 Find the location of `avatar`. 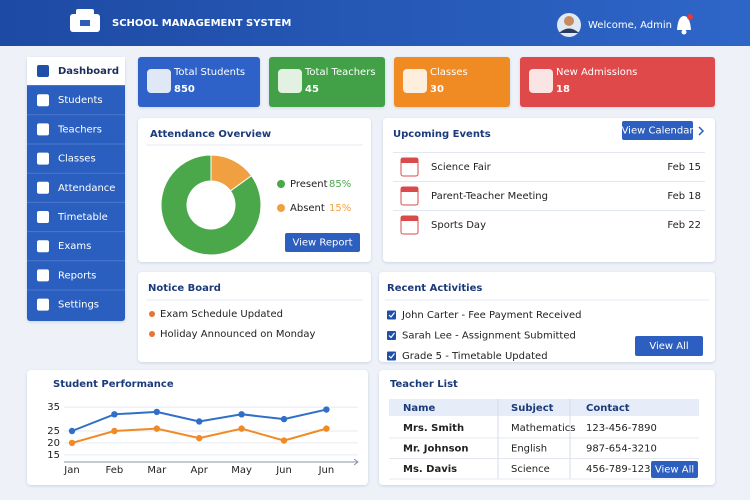

avatar is located at coordinates (569, 25).